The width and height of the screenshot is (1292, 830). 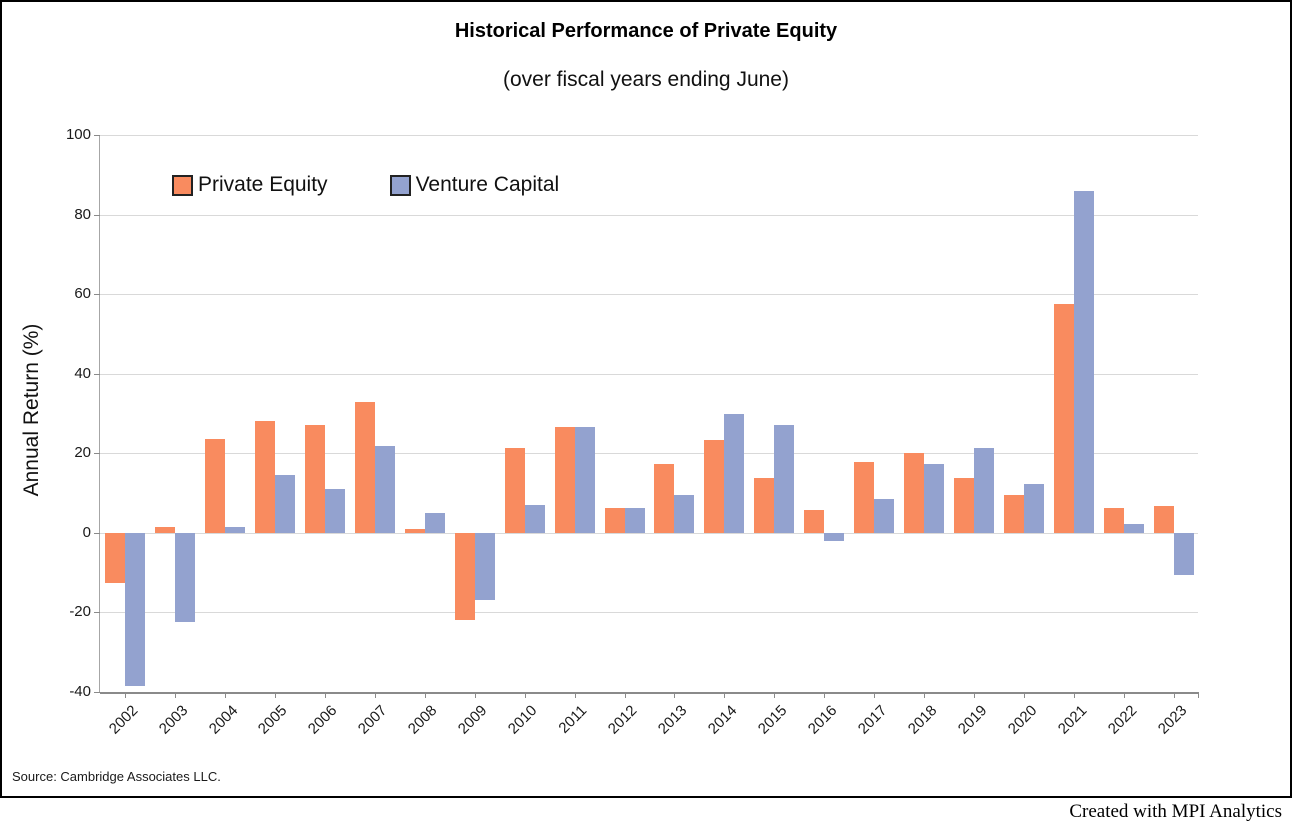 What do you see at coordinates (764, 505) in the screenshot?
I see `bar-private-equity-2015` at bounding box center [764, 505].